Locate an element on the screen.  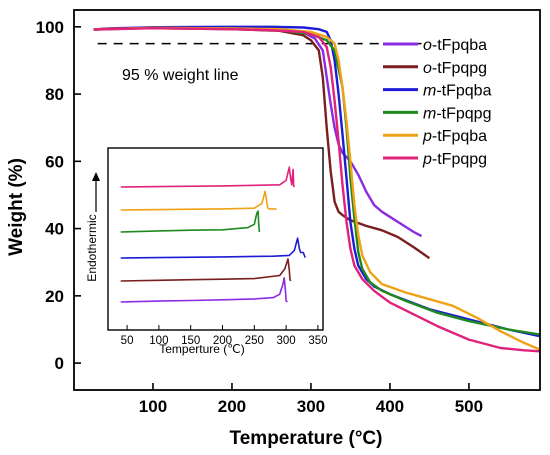
x-axis-title: Temperature (°C) is located at coordinates (306, 438).